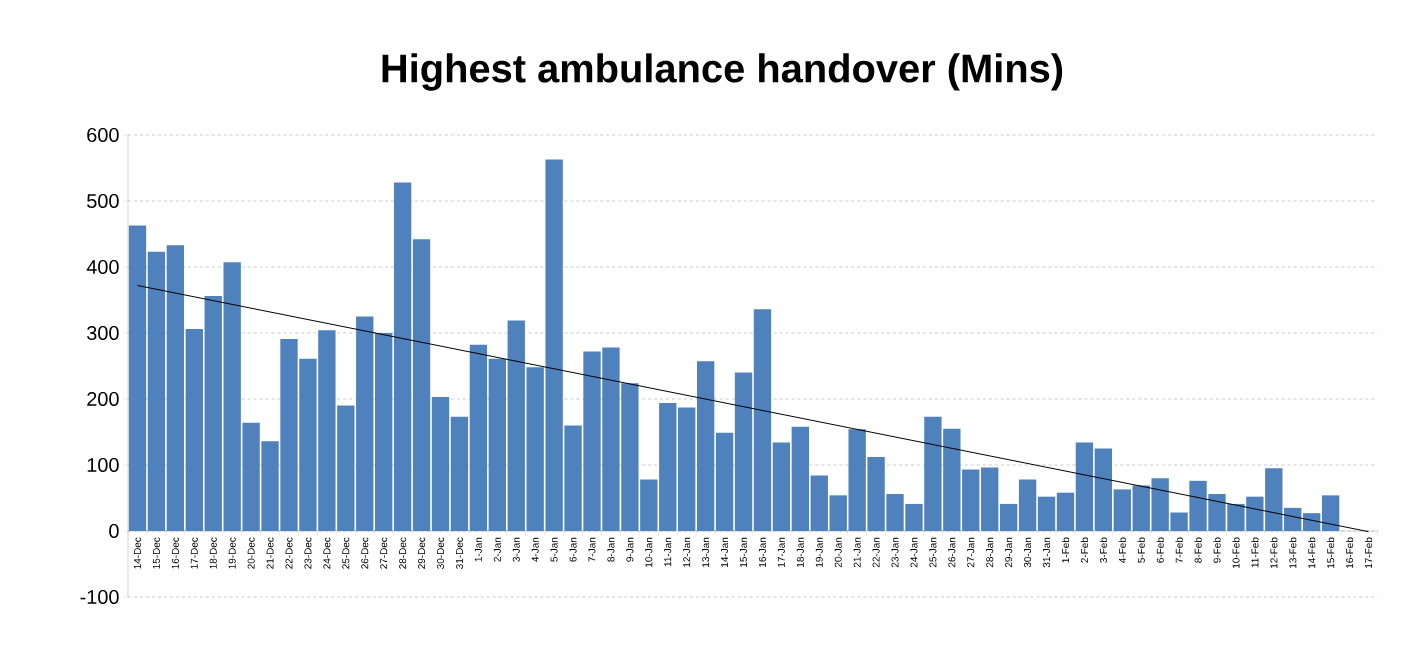 This screenshot has width=1424, height=647. What do you see at coordinates (102, 267) in the screenshot?
I see `y-tick-label: 400` at bounding box center [102, 267].